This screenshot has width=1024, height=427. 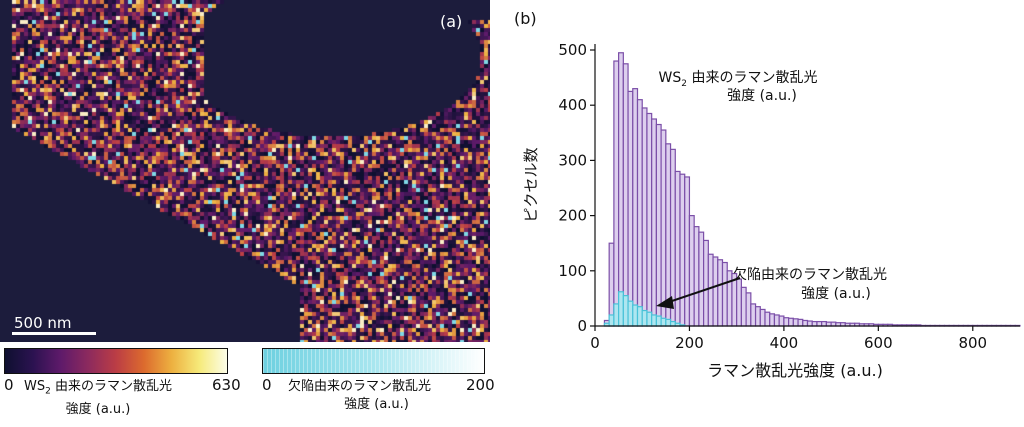 I want to click on ws2-annotation-line2: 強度 (a.u.), so click(x=762, y=96).